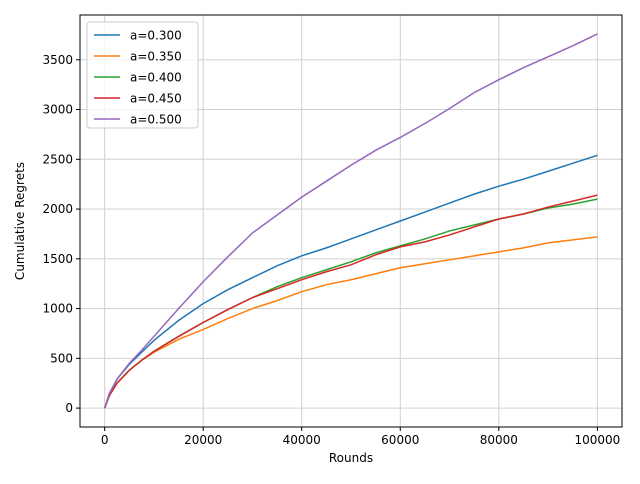 This screenshot has width=640, height=484. What do you see at coordinates (156, 57) in the screenshot?
I see `legend-label: a=0.350` at bounding box center [156, 57].